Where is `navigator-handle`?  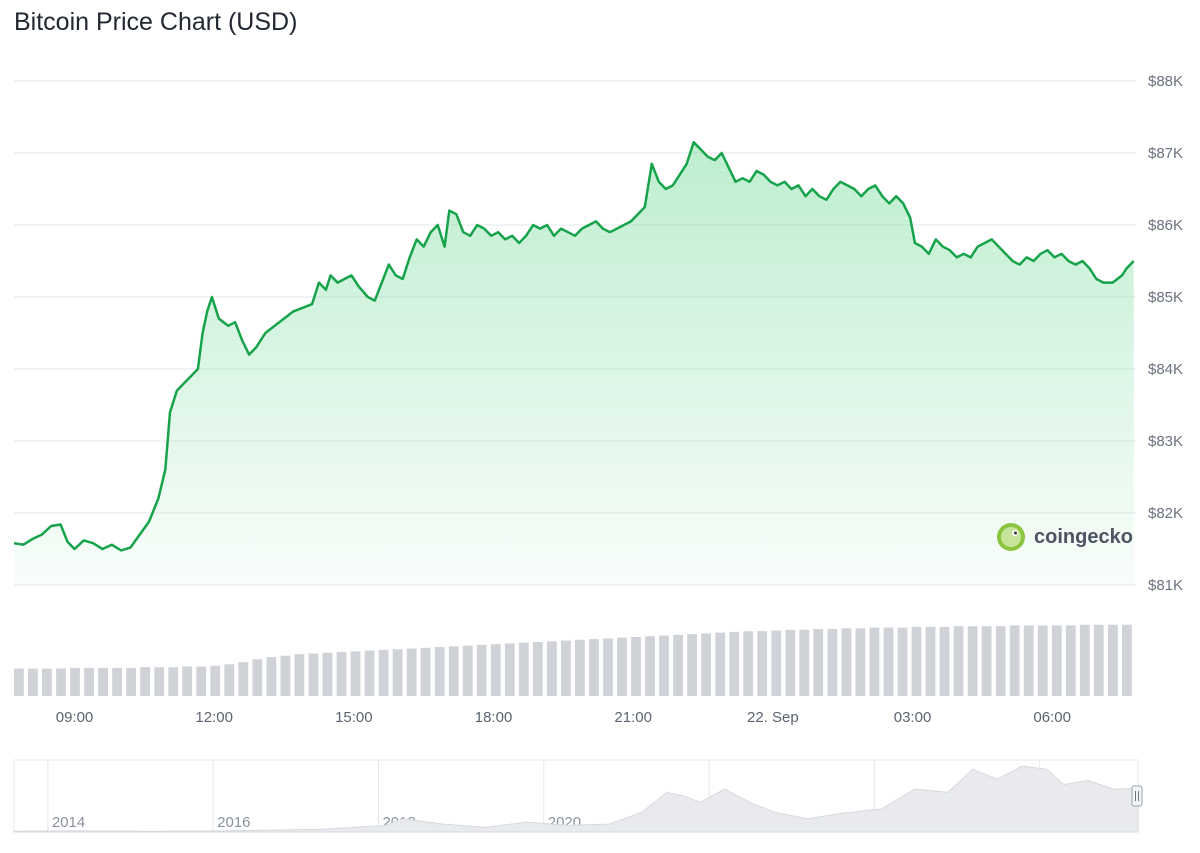 navigator-handle is located at coordinates (1137, 796).